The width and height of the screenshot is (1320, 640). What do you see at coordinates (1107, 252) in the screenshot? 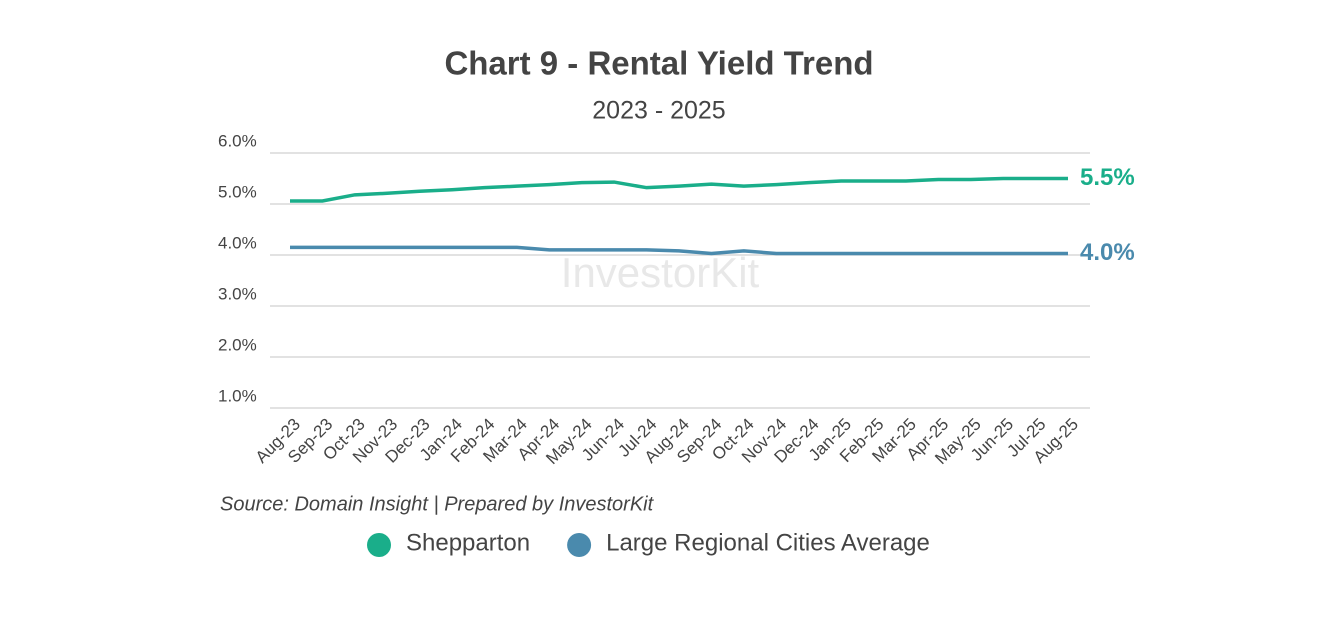
I see `data-label: 4.0%` at bounding box center [1107, 252].